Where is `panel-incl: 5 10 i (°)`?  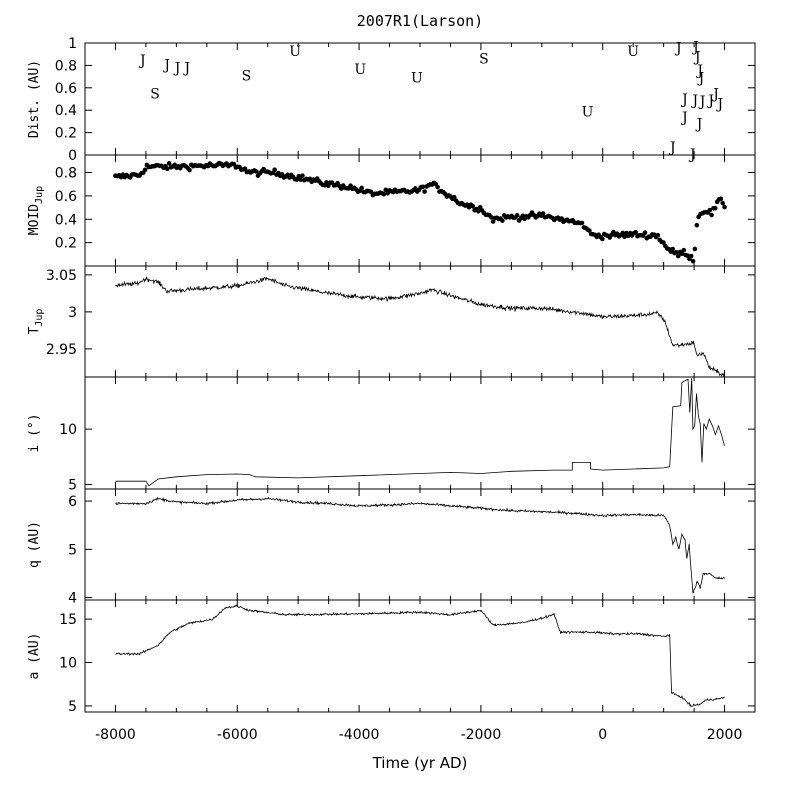
panel-incl: 5 10 i (°) is located at coordinates (391, 435).